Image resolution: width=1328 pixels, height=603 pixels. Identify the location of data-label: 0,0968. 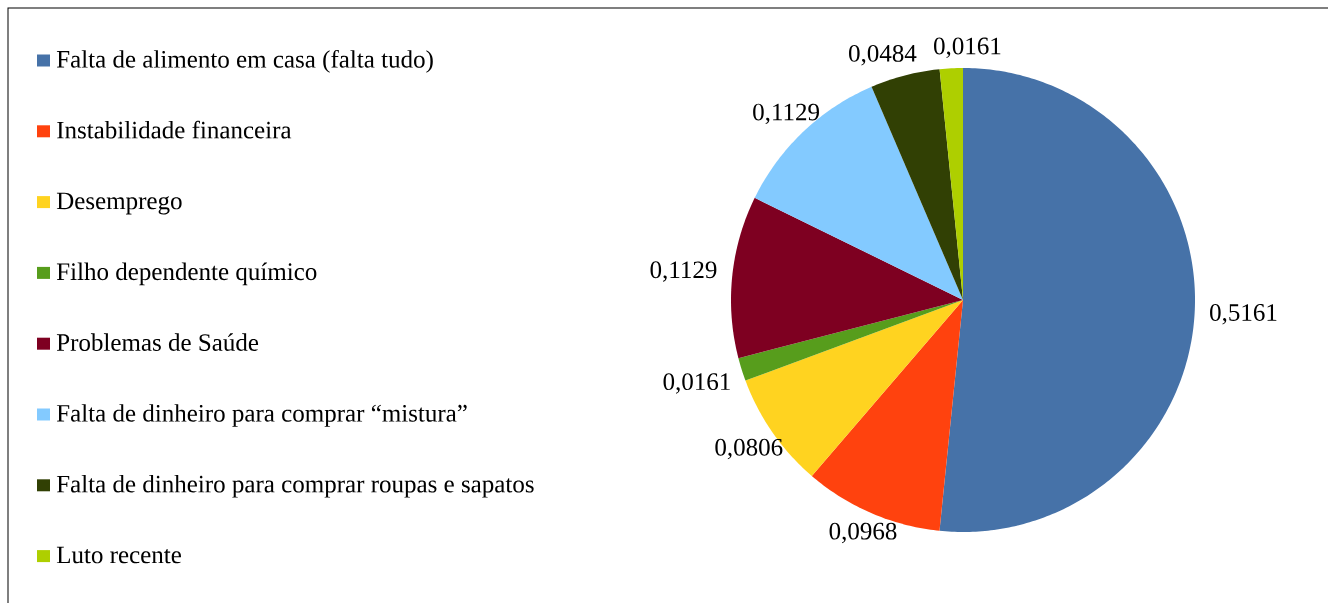
(863, 533).